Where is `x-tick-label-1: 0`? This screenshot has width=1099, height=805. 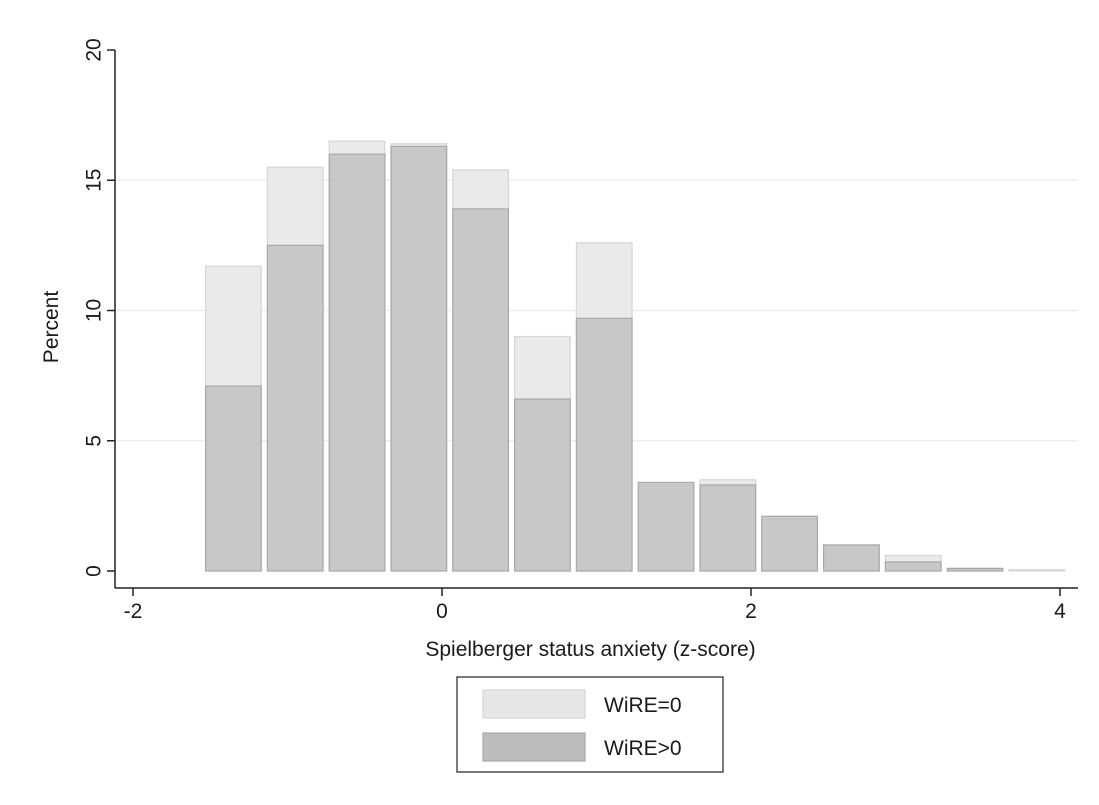
x-tick-label-1: 0 is located at coordinates (442, 611).